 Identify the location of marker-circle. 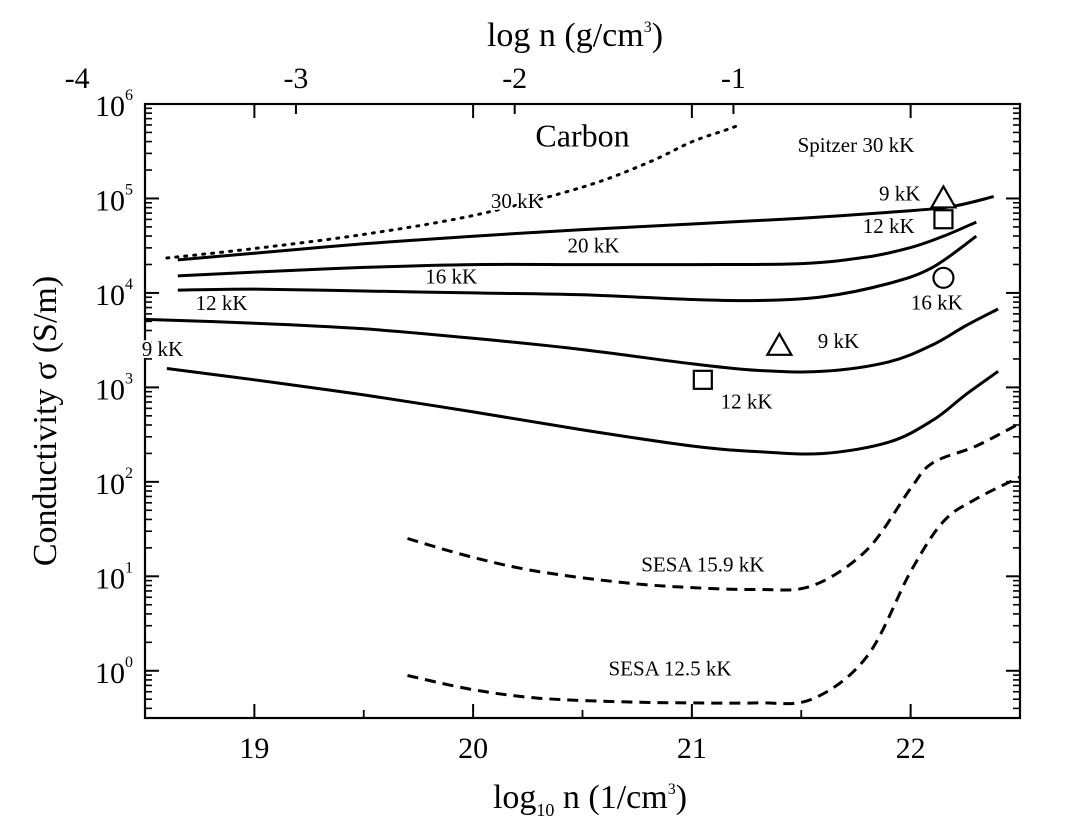
(943, 277).